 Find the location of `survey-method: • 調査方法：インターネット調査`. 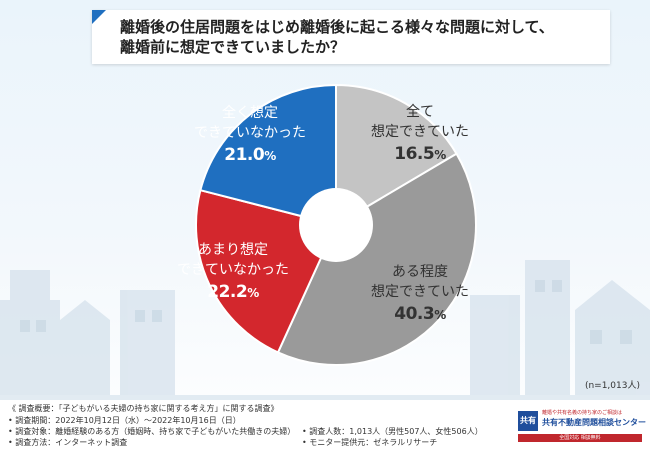

survey-method: • 調査方法：インターネット調査 is located at coordinates (68, 442).